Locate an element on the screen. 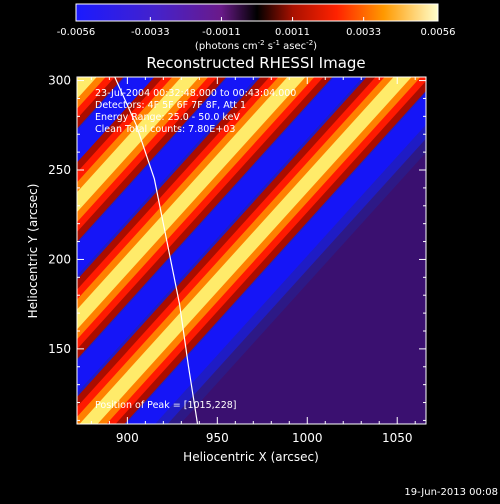 This screenshot has height=504, width=500. annotation-time: 23-Jul-2004 00:32:48.000 to 00:43:04.000 is located at coordinates (195, 93).